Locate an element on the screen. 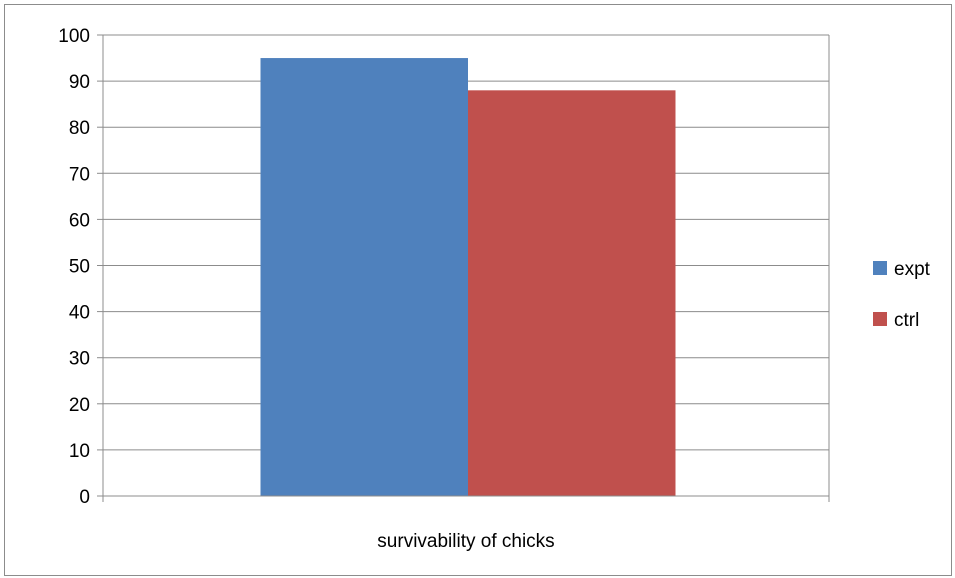 This screenshot has height=578, width=955. y-tick-label: 10 is located at coordinates (79, 451).